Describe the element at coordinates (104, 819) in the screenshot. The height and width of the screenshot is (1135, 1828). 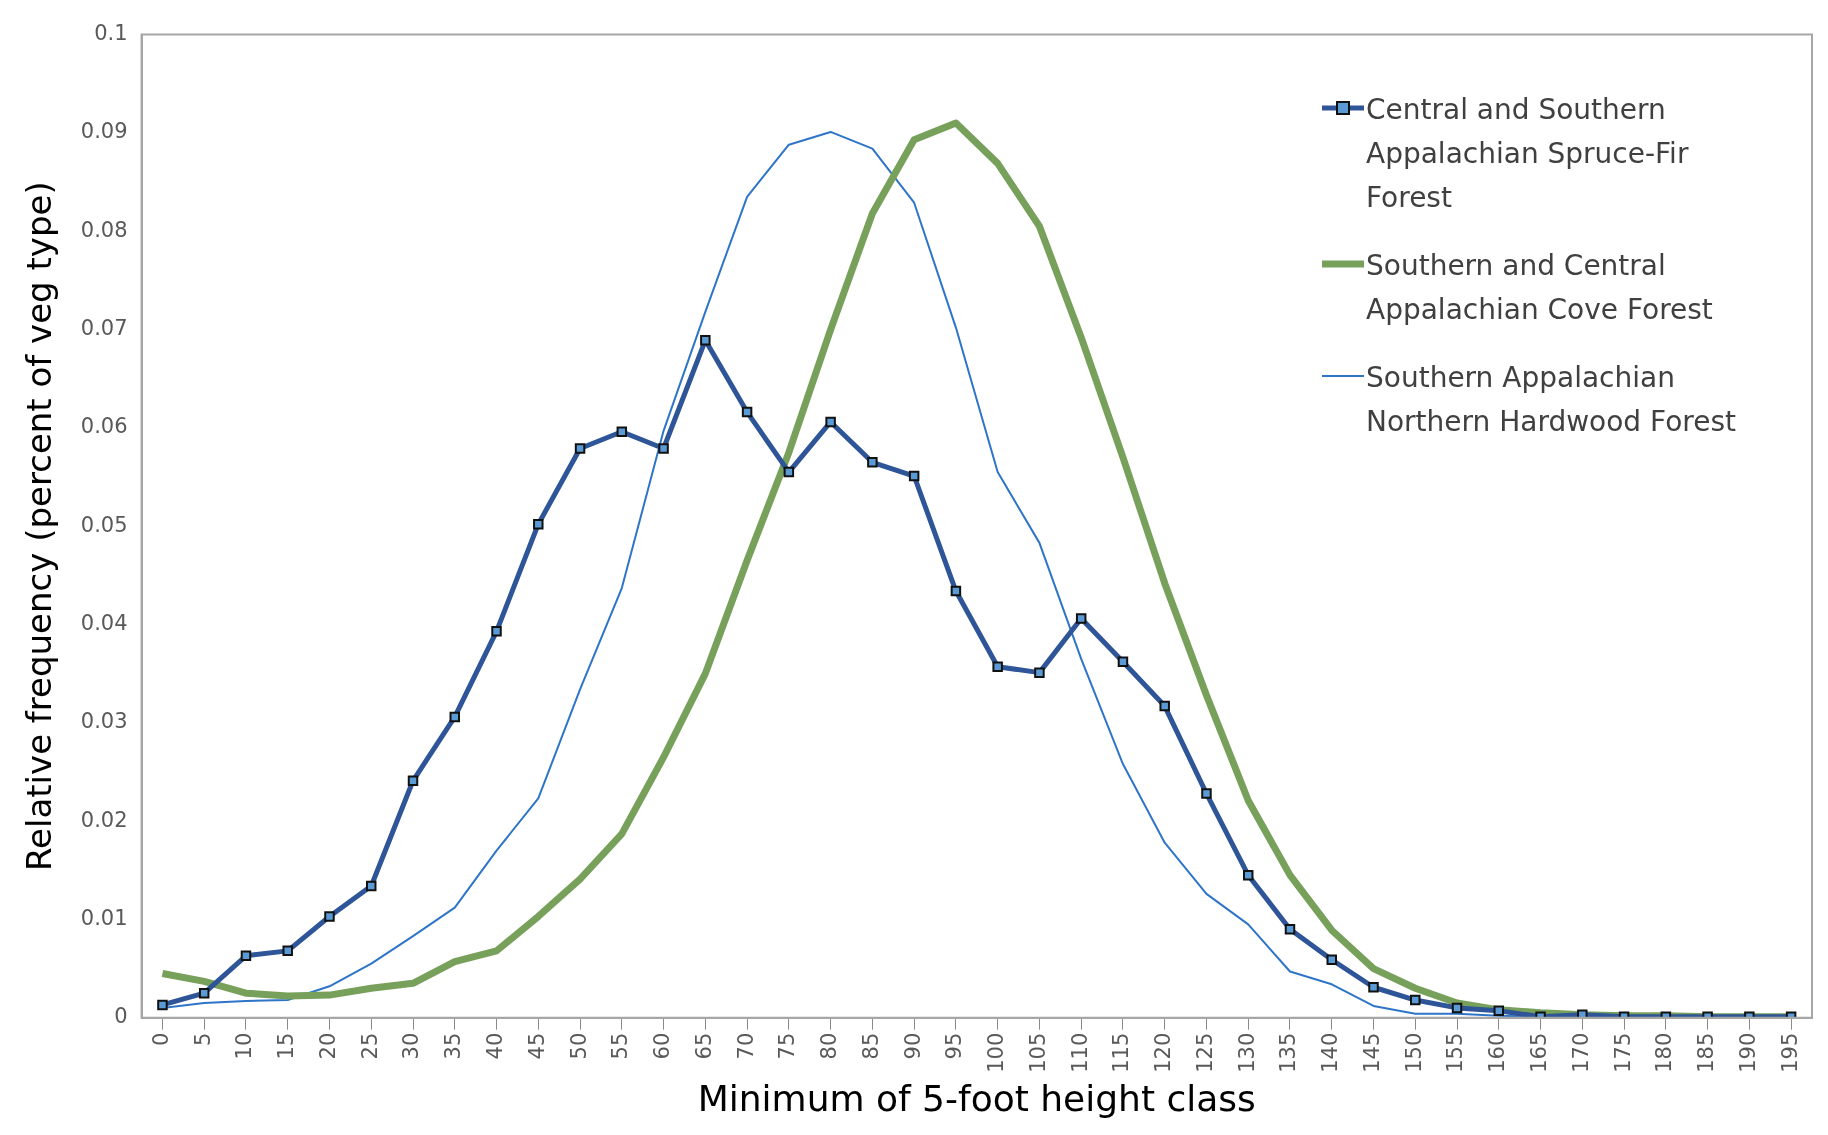
I see `y-tick-label: 0.02` at that location.